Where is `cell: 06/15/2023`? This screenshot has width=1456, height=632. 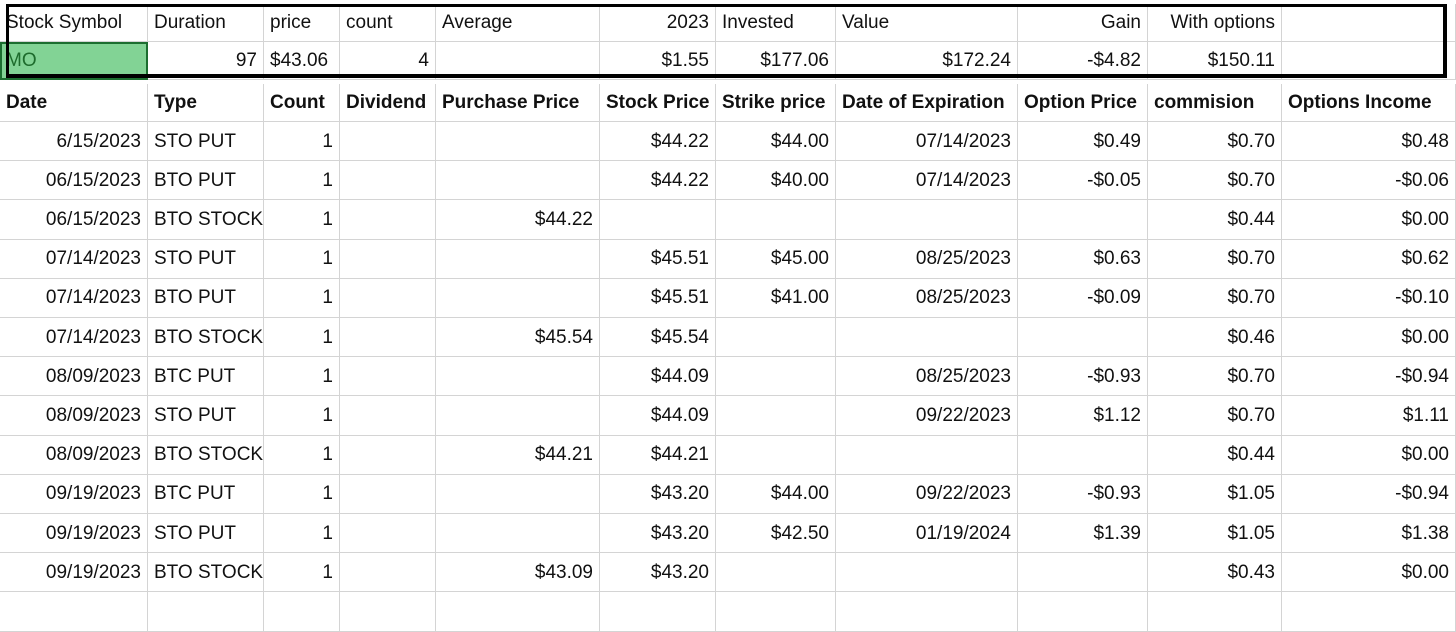
cell: 06/15/2023 is located at coordinates (74, 181).